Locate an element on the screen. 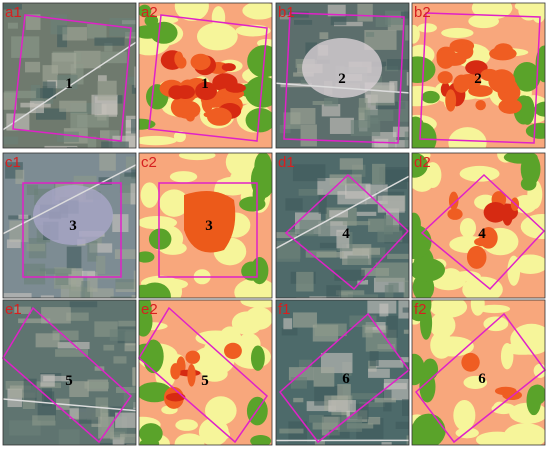 Image resolution: width=550 pixels, height=450 pixels. panel: f2 6 is located at coordinates (479, 372).